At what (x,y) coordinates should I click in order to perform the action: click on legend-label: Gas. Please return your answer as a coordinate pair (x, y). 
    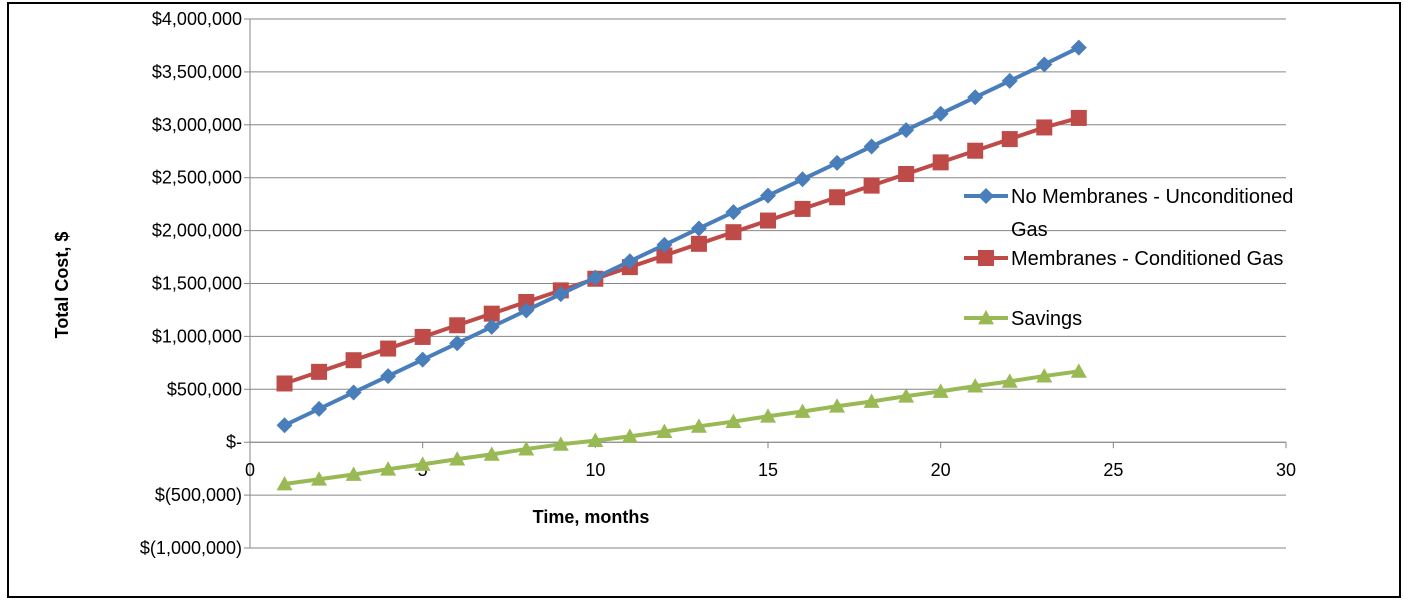
    Looking at the image, I should click on (1029, 230).